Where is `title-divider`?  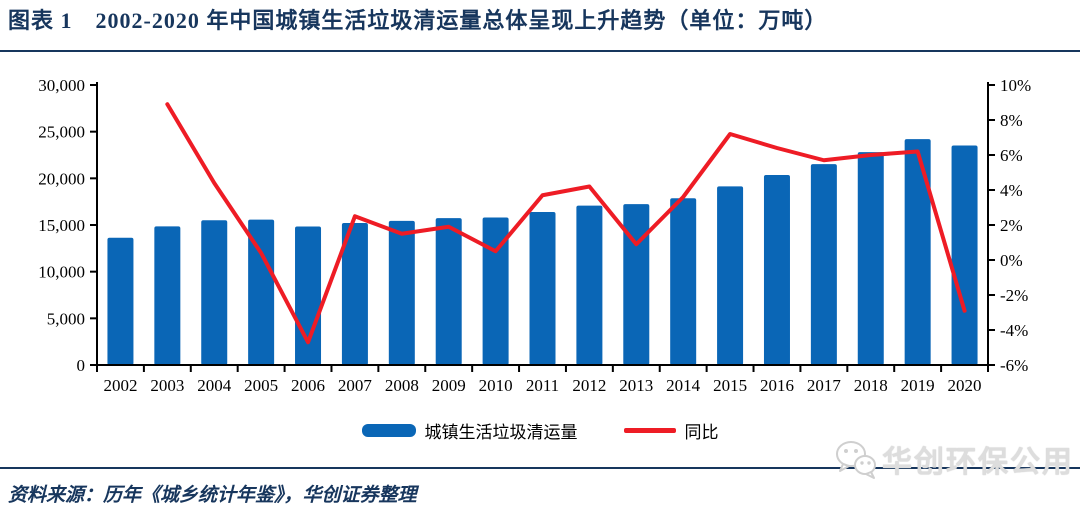 title-divider is located at coordinates (540, 51).